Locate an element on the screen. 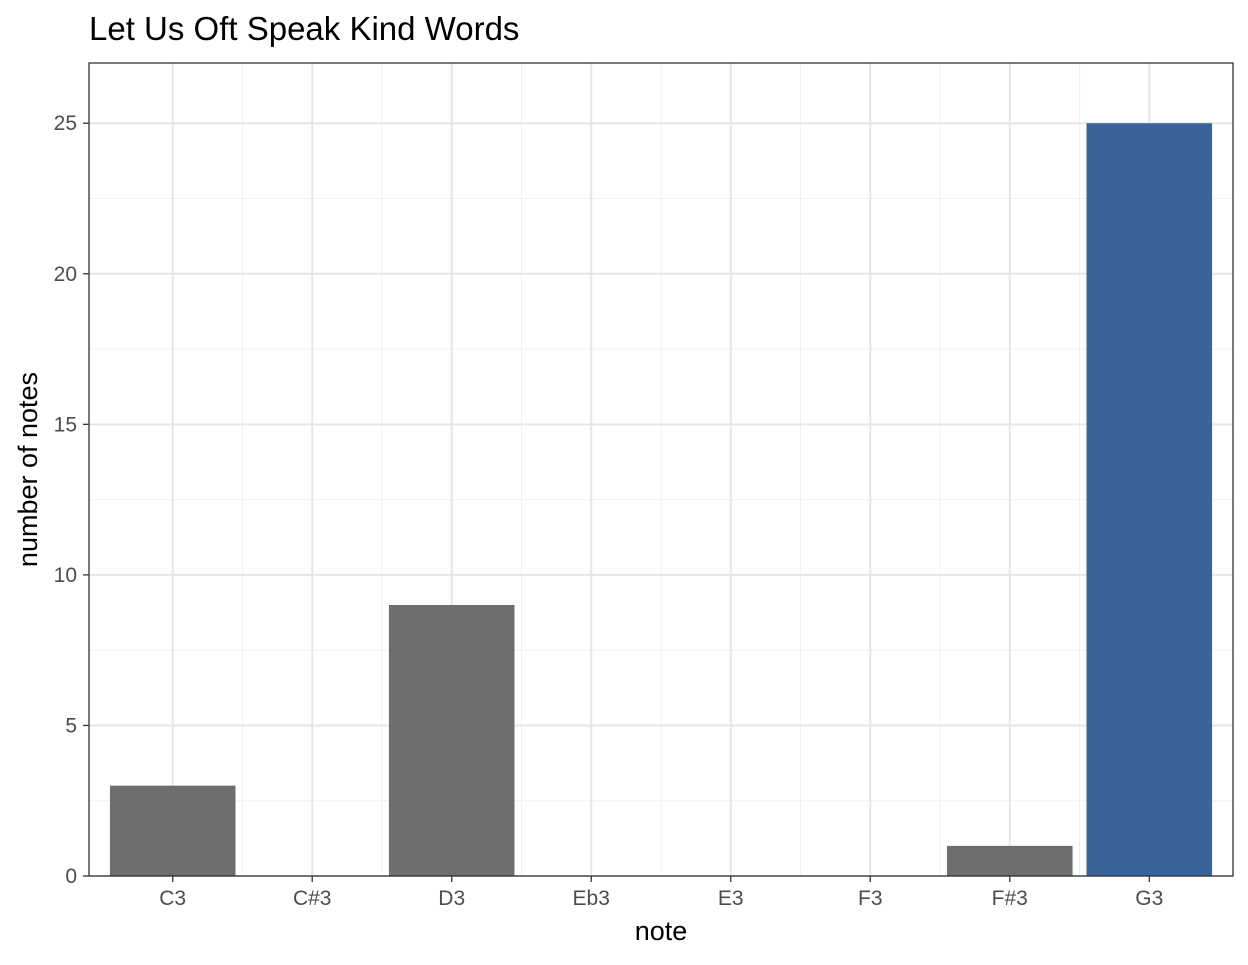  y-tick-label: 20 is located at coordinates (65, 274).